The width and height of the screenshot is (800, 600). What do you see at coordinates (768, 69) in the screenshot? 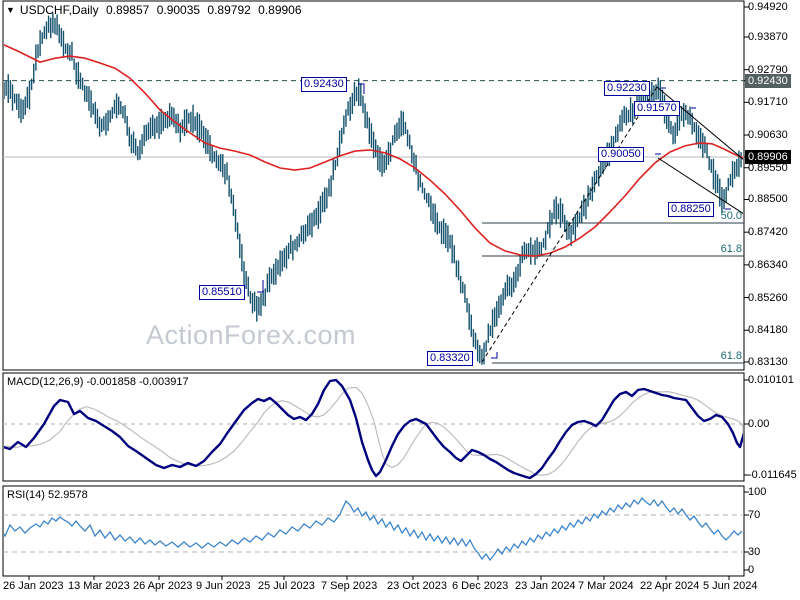
I see `price-axis-tick: 0.92790` at bounding box center [768, 69].